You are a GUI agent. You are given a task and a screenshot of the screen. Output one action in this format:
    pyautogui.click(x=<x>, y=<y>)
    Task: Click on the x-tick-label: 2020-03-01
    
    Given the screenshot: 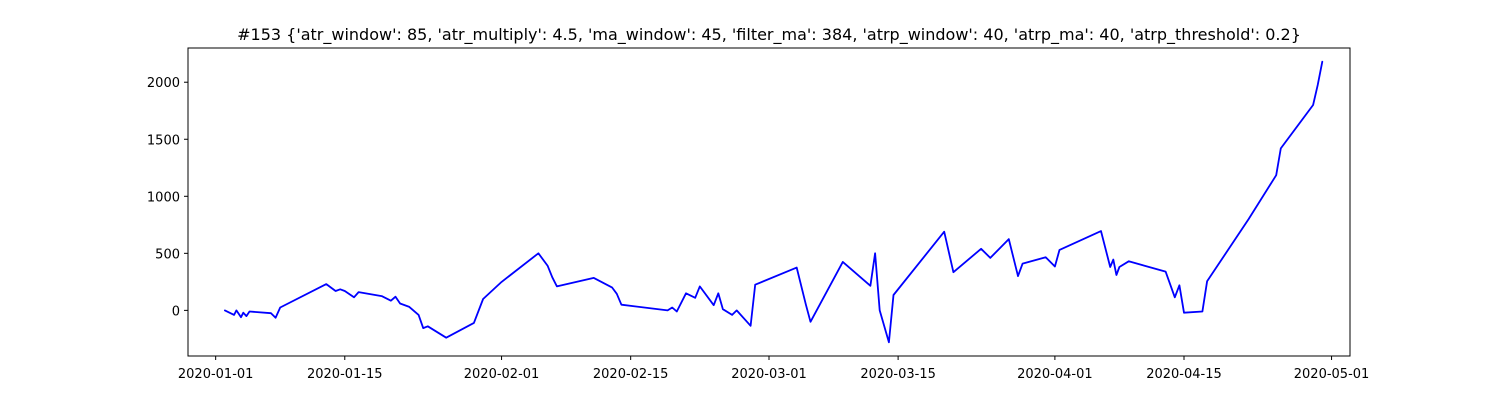 What is the action you would take?
    pyautogui.click(x=769, y=374)
    